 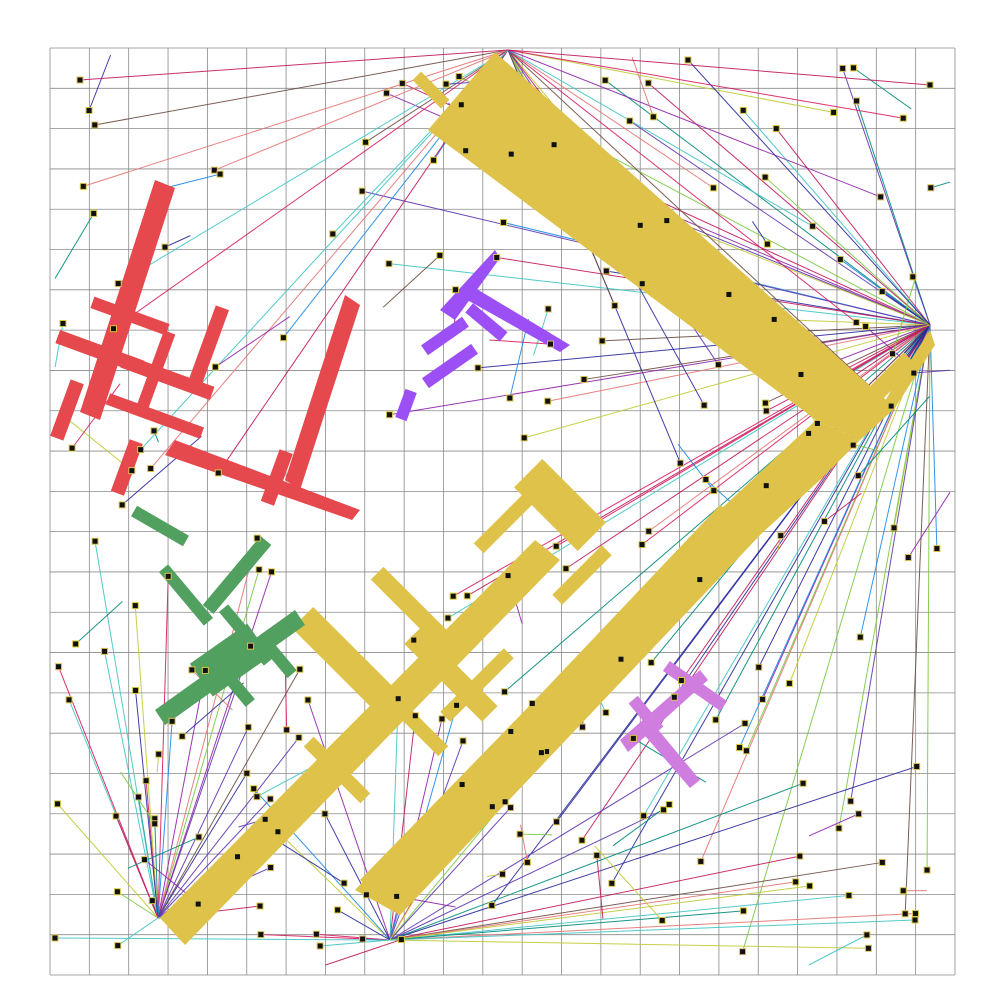 What do you see at coordinates (205, 350) in the screenshot?
I see `red-component` at bounding box center [205, 350].